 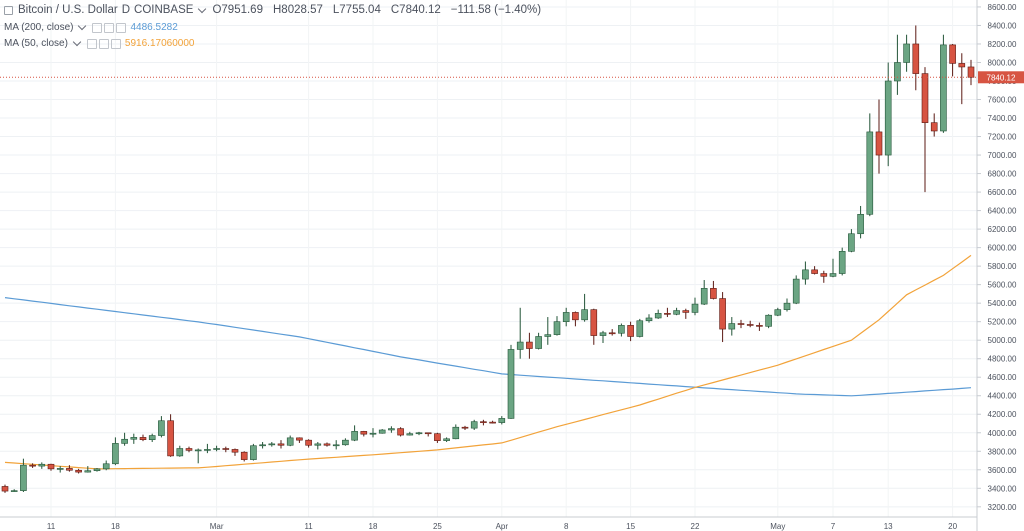 I want to click on ohlc-label: H, so click(x=277, y=10).